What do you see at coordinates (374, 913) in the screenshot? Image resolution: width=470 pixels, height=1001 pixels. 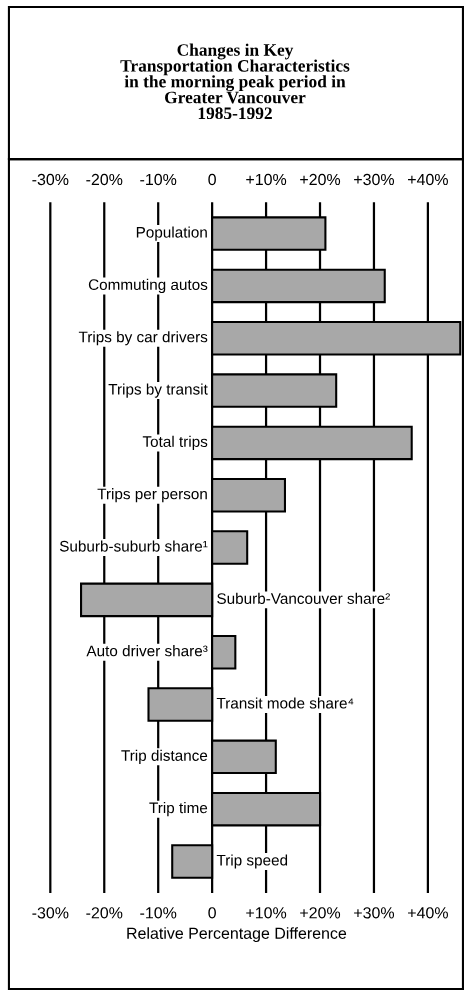 I see `x-tick-label: +30%` at bounding box center [374, 913].